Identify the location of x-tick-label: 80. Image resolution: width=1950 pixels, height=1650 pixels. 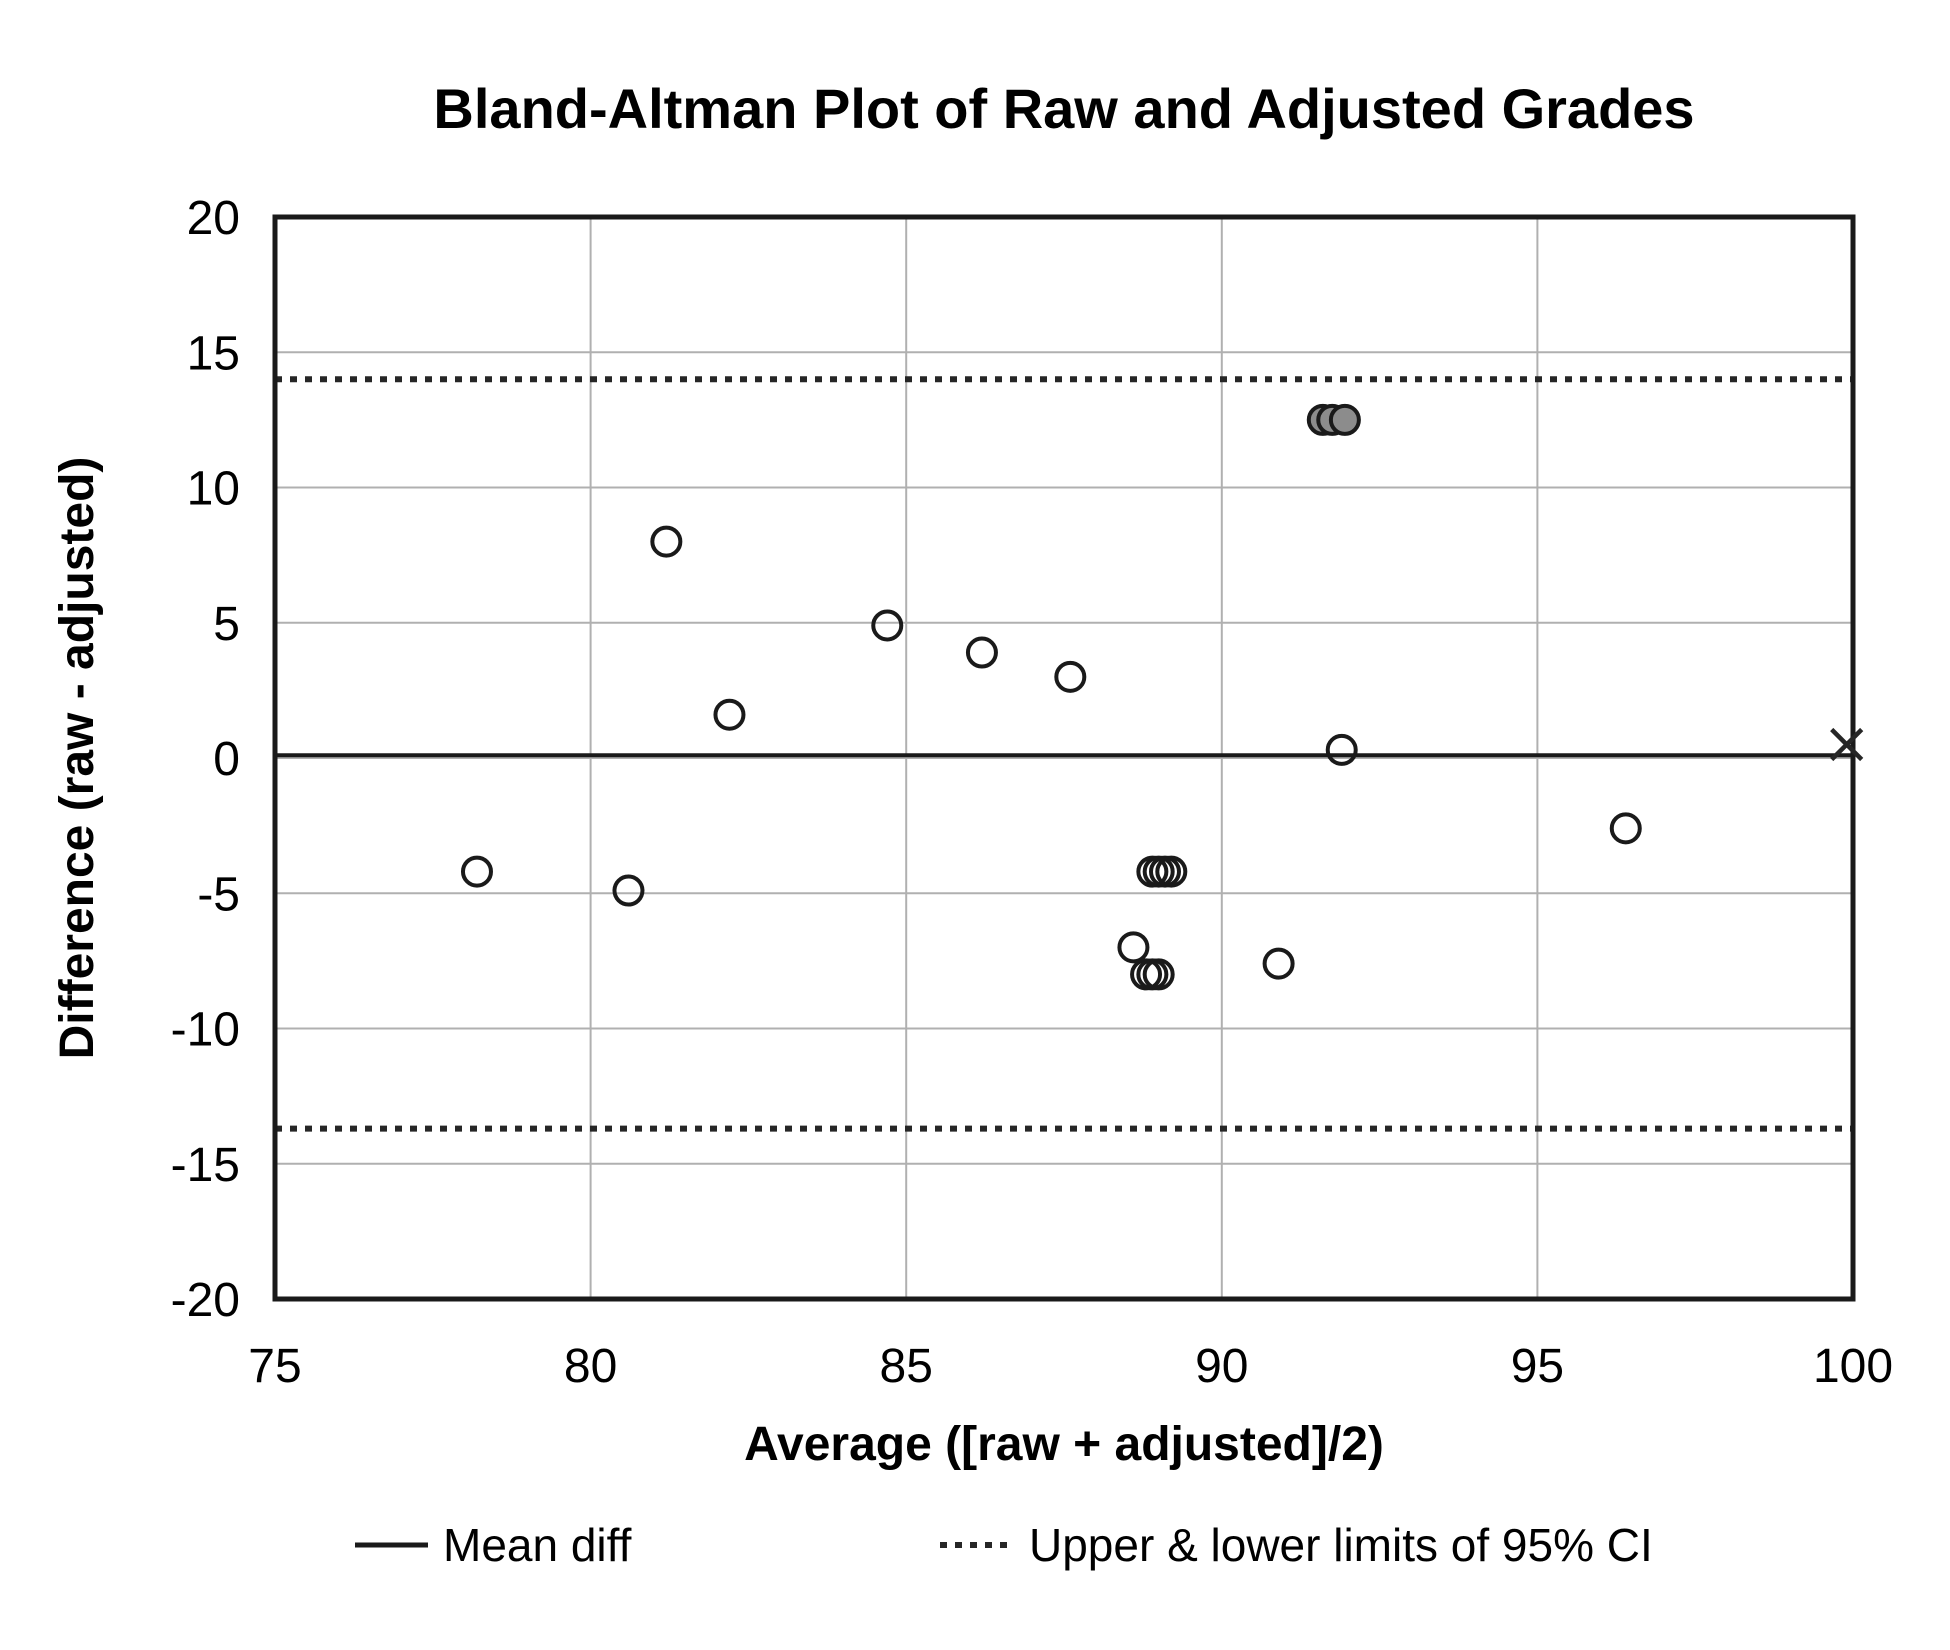
(590, 1366).